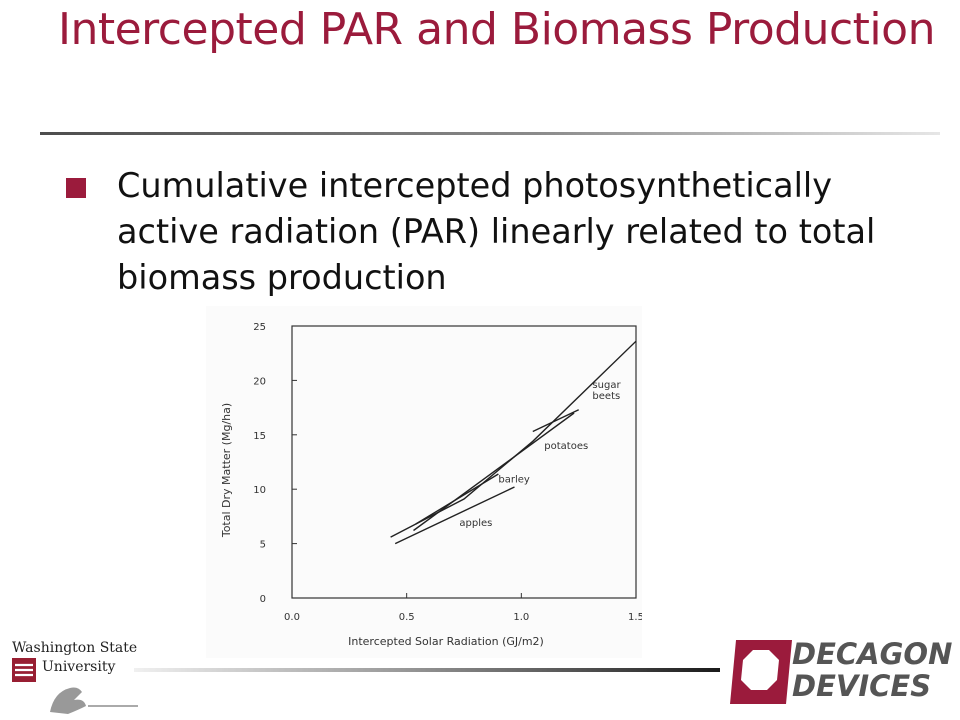 The width and height of the screenshot is (960, 720). I want to click on x-tick-label: 1.5, so click(635, 617).